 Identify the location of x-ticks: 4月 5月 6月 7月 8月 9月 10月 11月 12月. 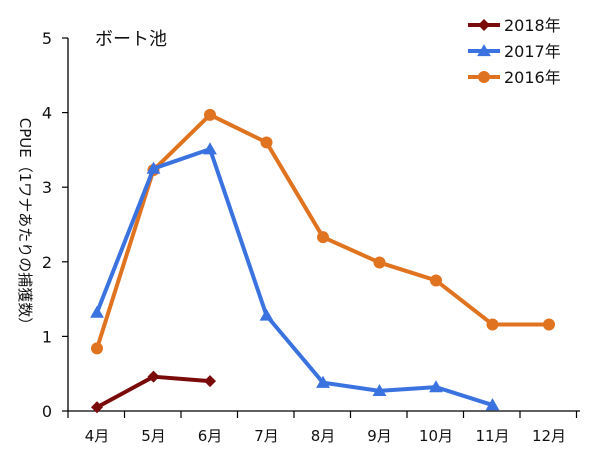
(322, 428).